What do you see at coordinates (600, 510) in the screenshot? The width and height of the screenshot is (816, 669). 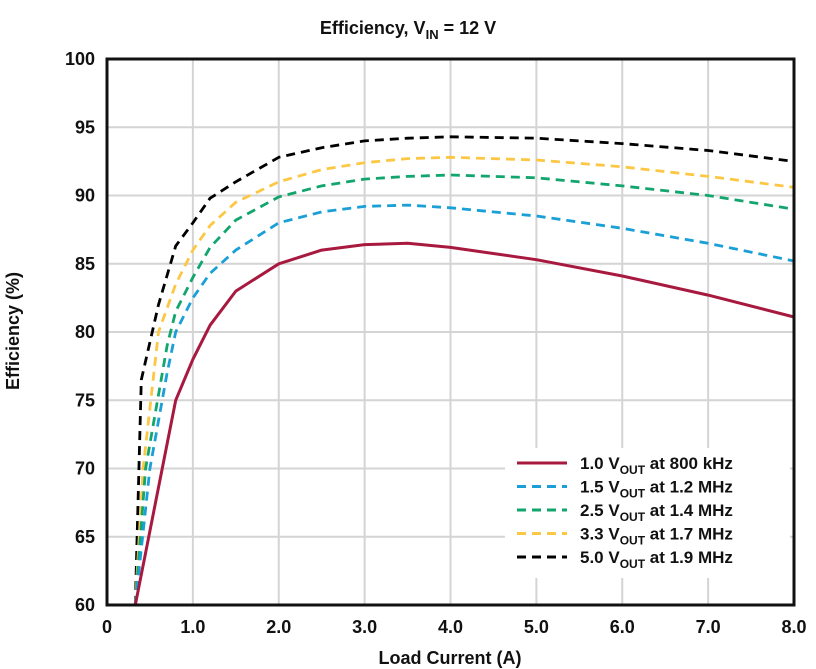 I see `legend-label-main: 2.5 V` at bounding box center [600, 510].